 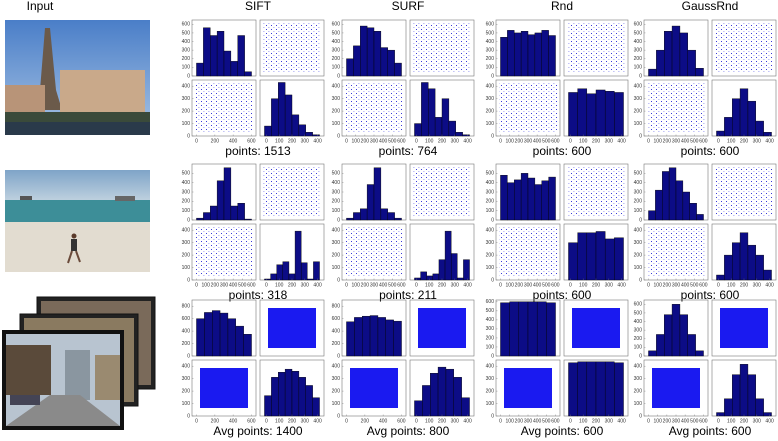 I want to click on input-header: Input, so click(x=40, y=6).